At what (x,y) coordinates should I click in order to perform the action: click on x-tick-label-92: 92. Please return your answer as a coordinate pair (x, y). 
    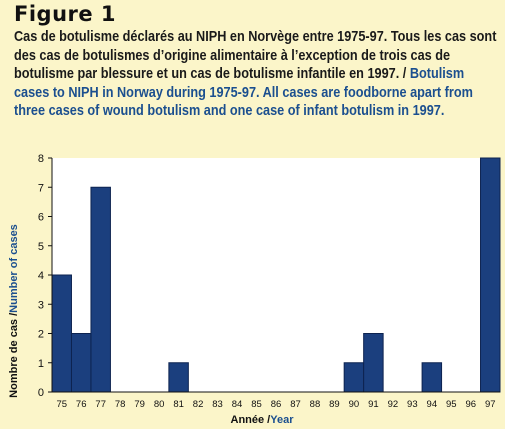
    Looking at the image, I should click on (393, 404).